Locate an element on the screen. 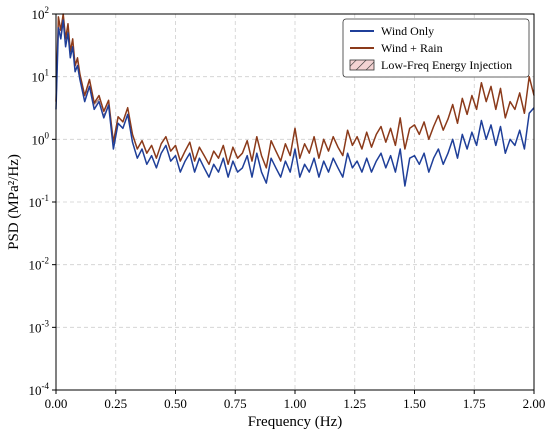 Image resolution: width=550 pixels, height=438 pixels. y-tick-label: 10⁻³ is located at coordinates (39, 326).